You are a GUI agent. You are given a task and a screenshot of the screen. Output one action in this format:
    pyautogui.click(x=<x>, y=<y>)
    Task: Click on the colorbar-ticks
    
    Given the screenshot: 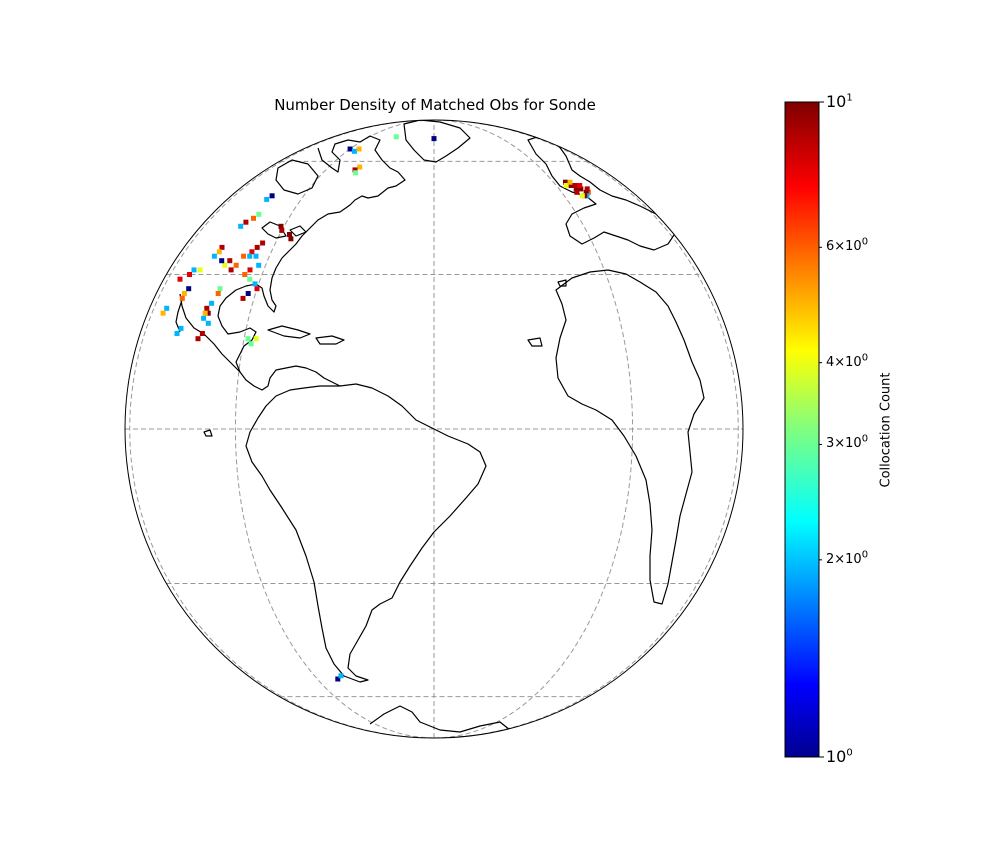 What is the action you would take?
    pyautogui.click(x=821, y=429)
    